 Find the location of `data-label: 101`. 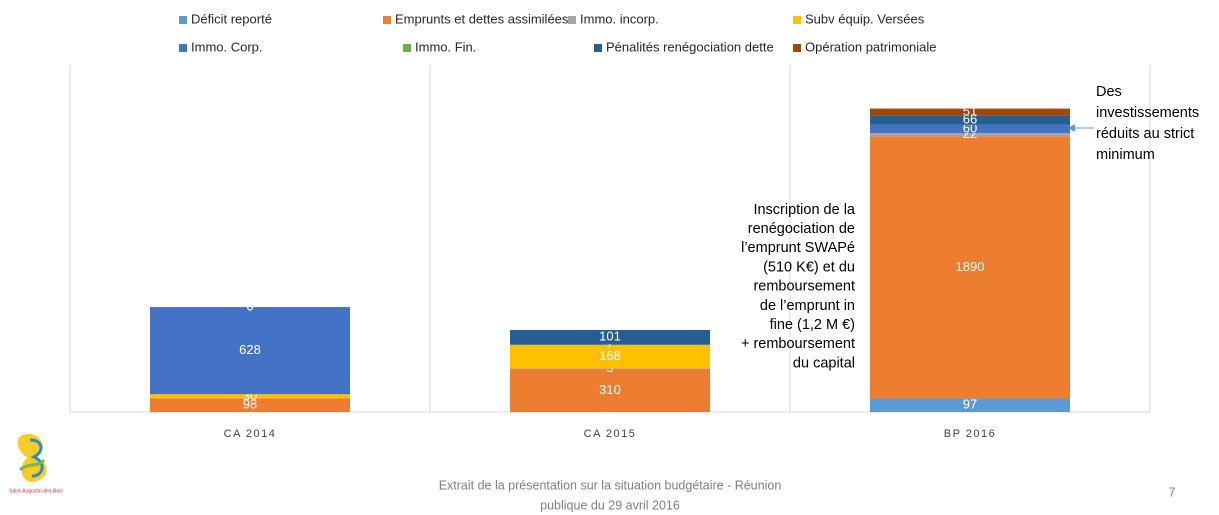

data-label: 101 is located at coordinates (610, 335).